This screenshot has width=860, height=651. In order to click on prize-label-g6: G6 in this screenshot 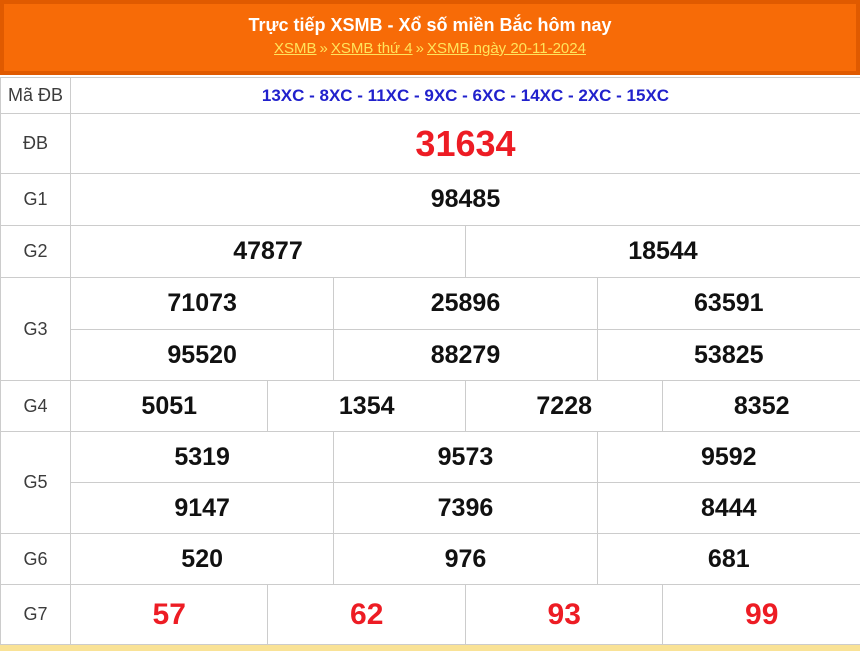, I will do `click(35, 559)`.